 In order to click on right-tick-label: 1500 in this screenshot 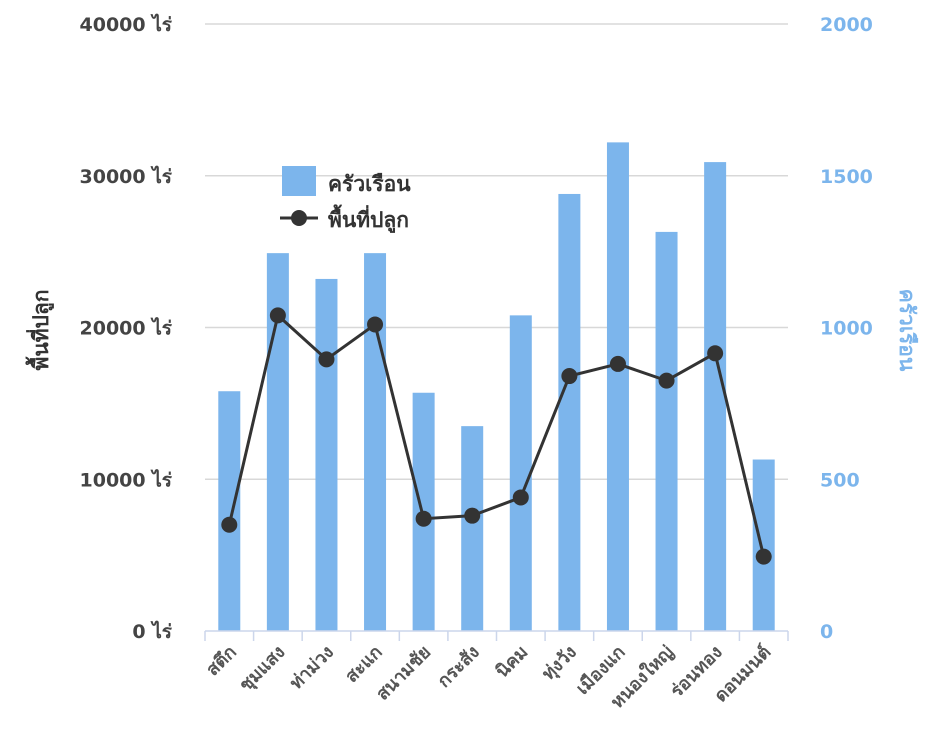, I will do `click(846, 177)`.